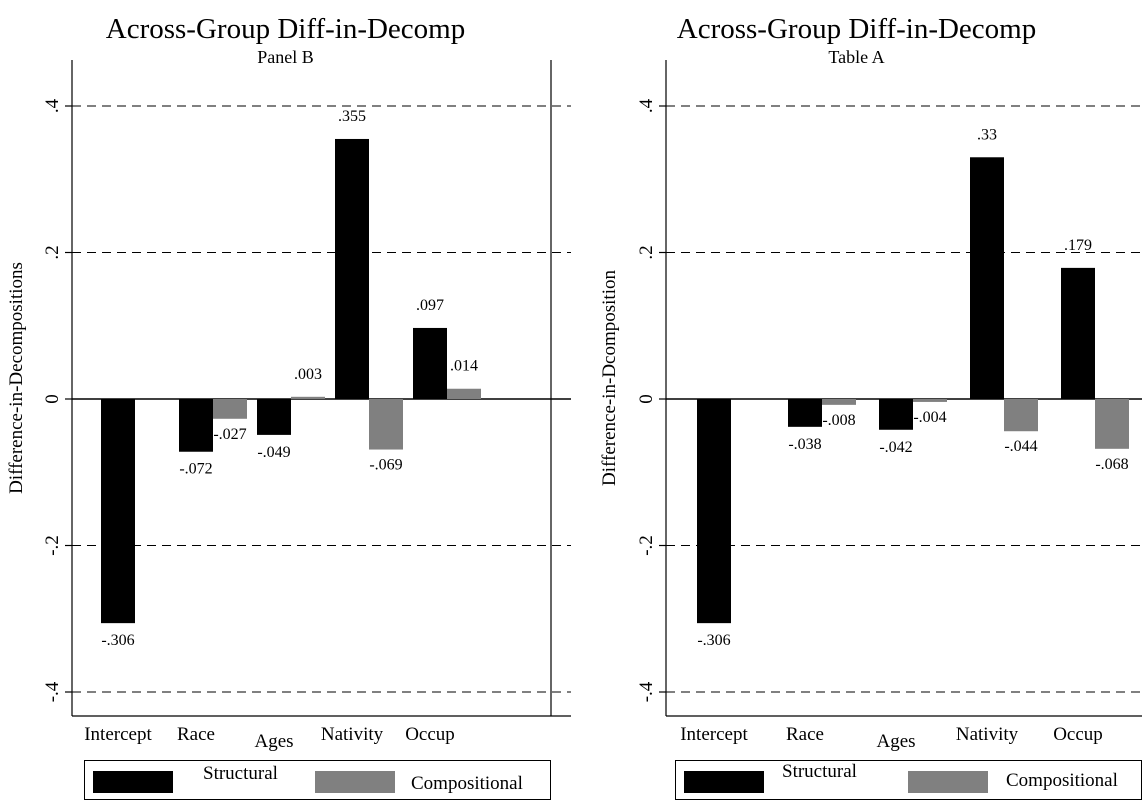 The height and width of the screenshot is (800, 1142). I want to click on data-label-compositional: .014, so click(464, 366).